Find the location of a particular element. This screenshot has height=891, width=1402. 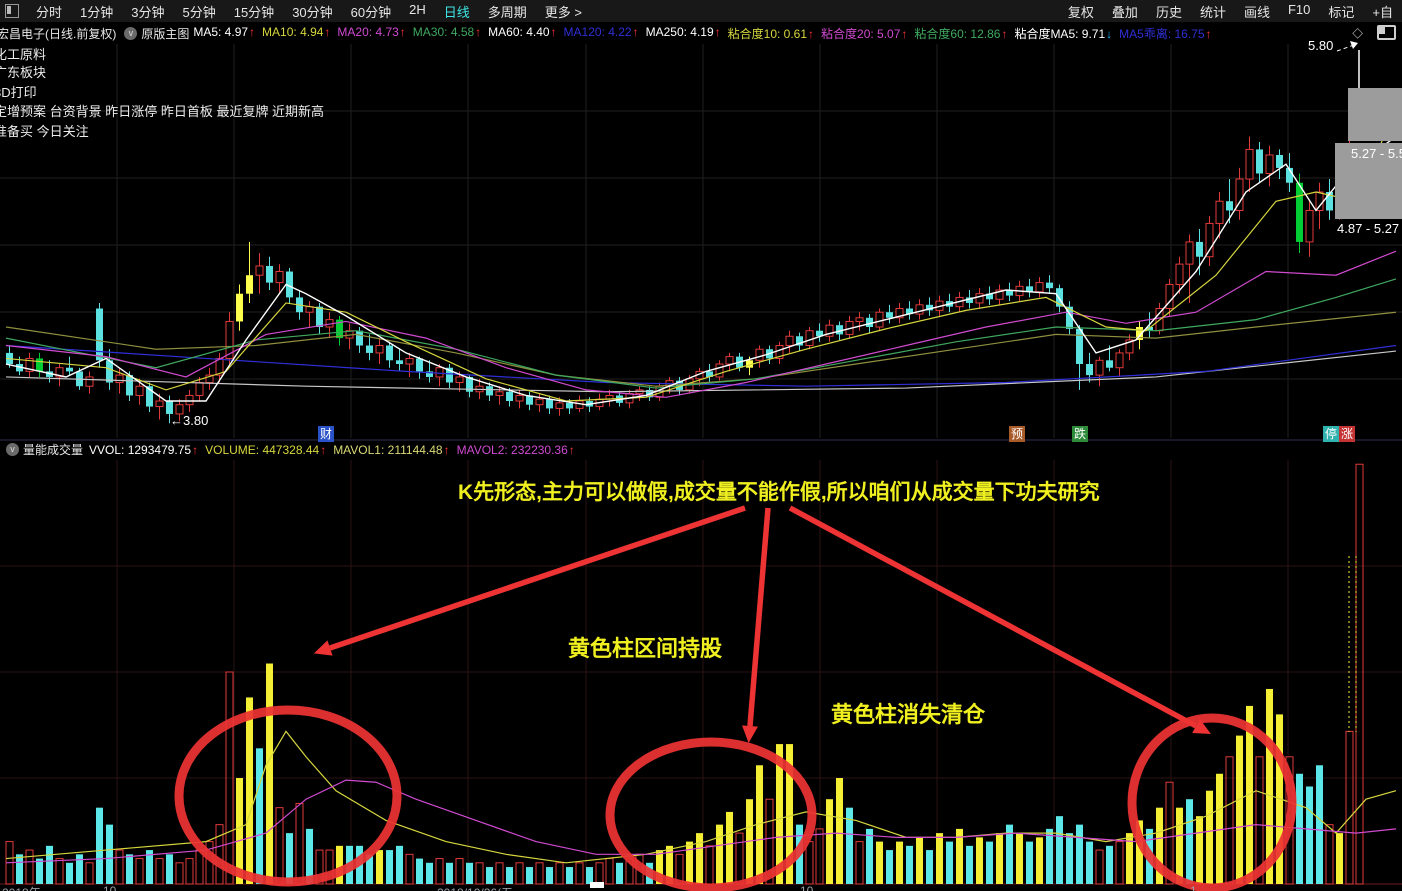

period-tab-9: 多周期 is located at coordinates (507, 12).